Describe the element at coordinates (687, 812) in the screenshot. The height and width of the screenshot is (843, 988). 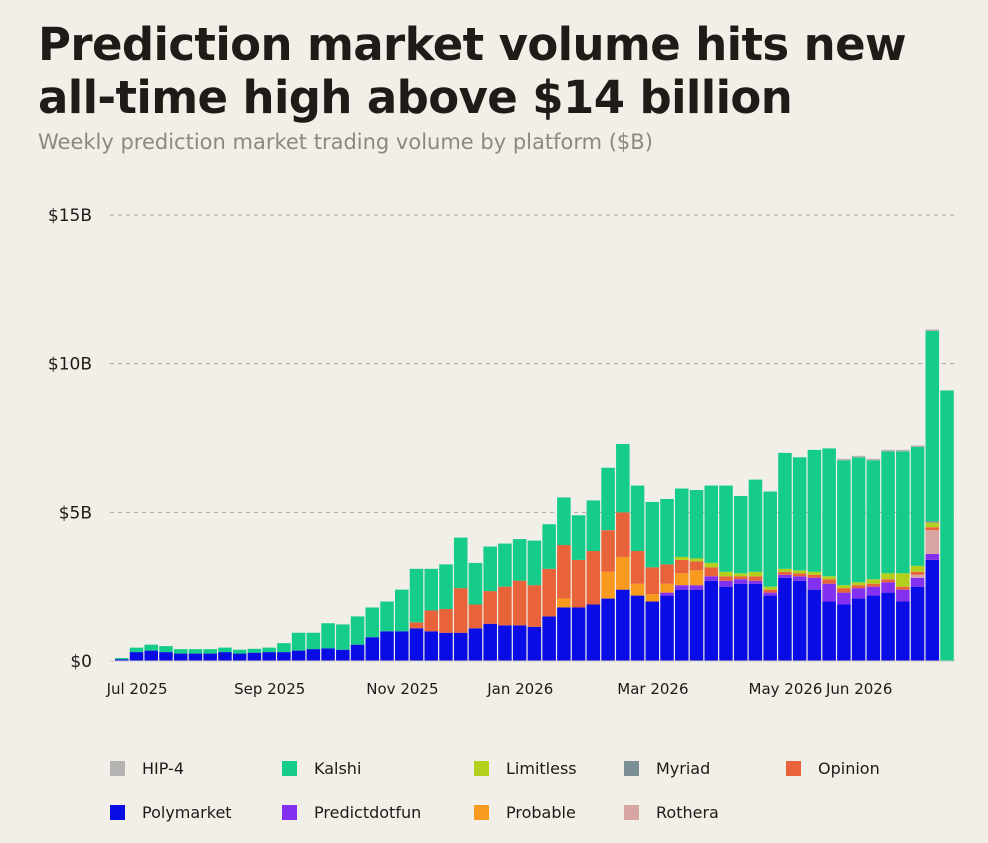
I see `legend-label: Rothera` at that location.